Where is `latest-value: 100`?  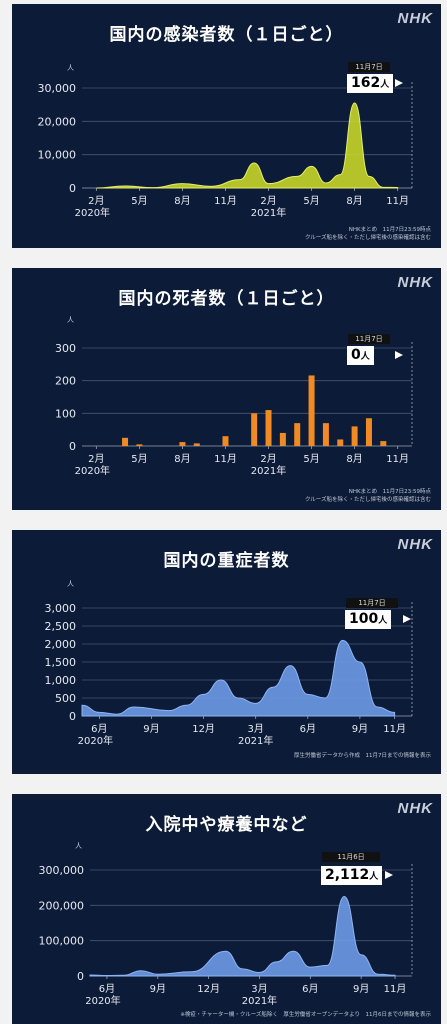
latest-value: 100 is located at coordinates (364, 619).